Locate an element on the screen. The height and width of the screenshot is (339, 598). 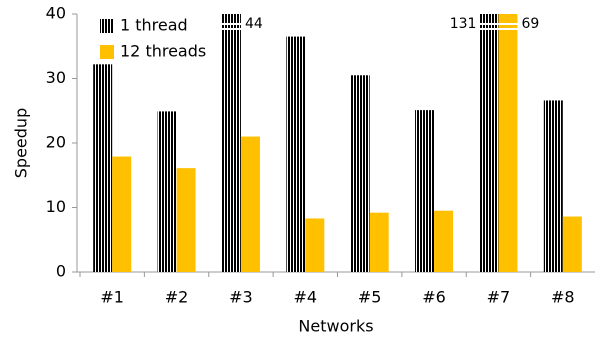
x-tick-label: #3 is located at coordinates (241, 297).